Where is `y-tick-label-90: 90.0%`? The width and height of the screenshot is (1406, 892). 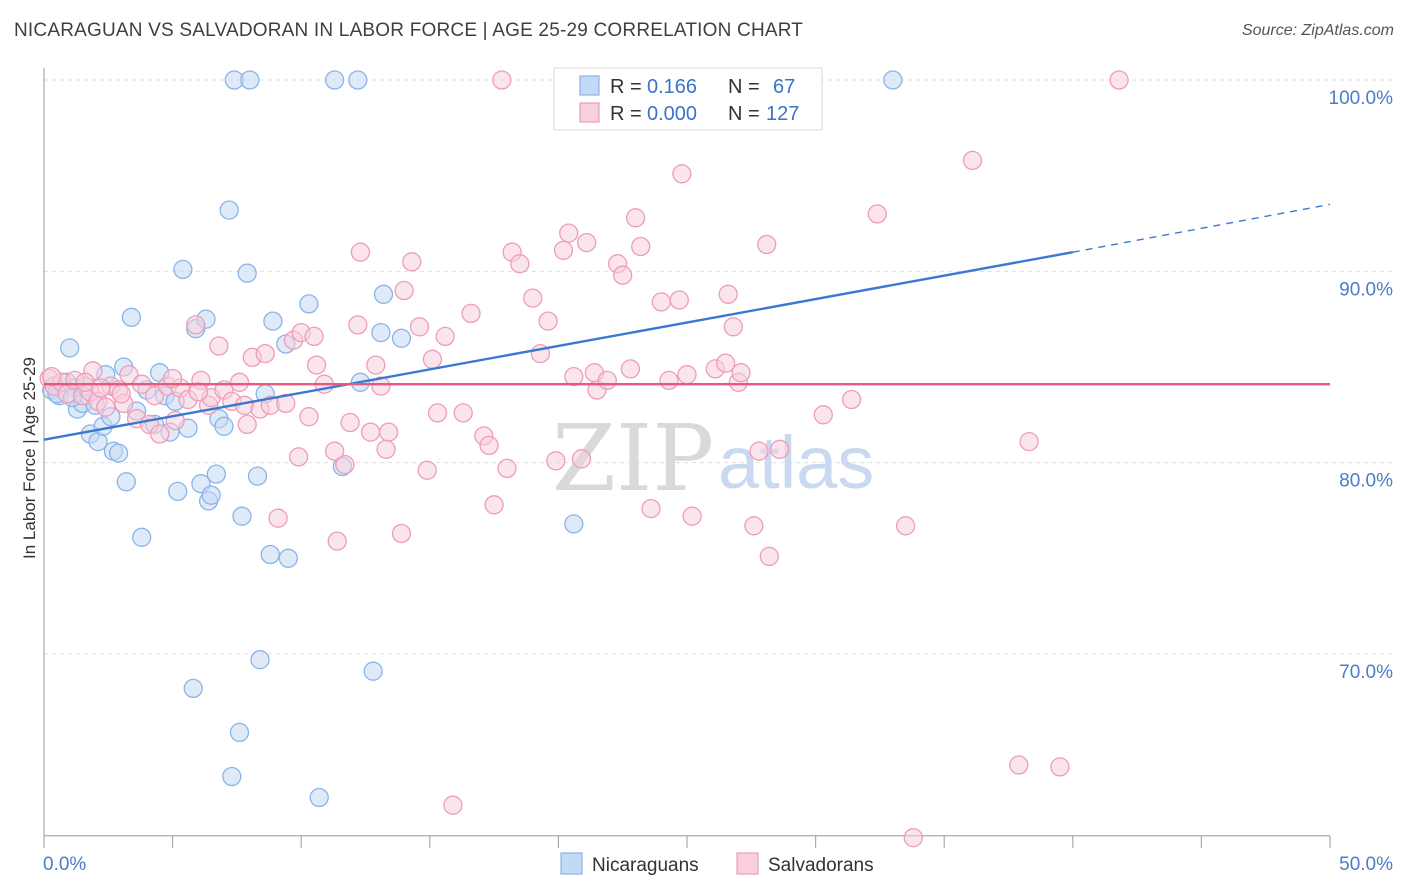 y-tick-label-90: 90.0% is located at coordinates (1366, 289).